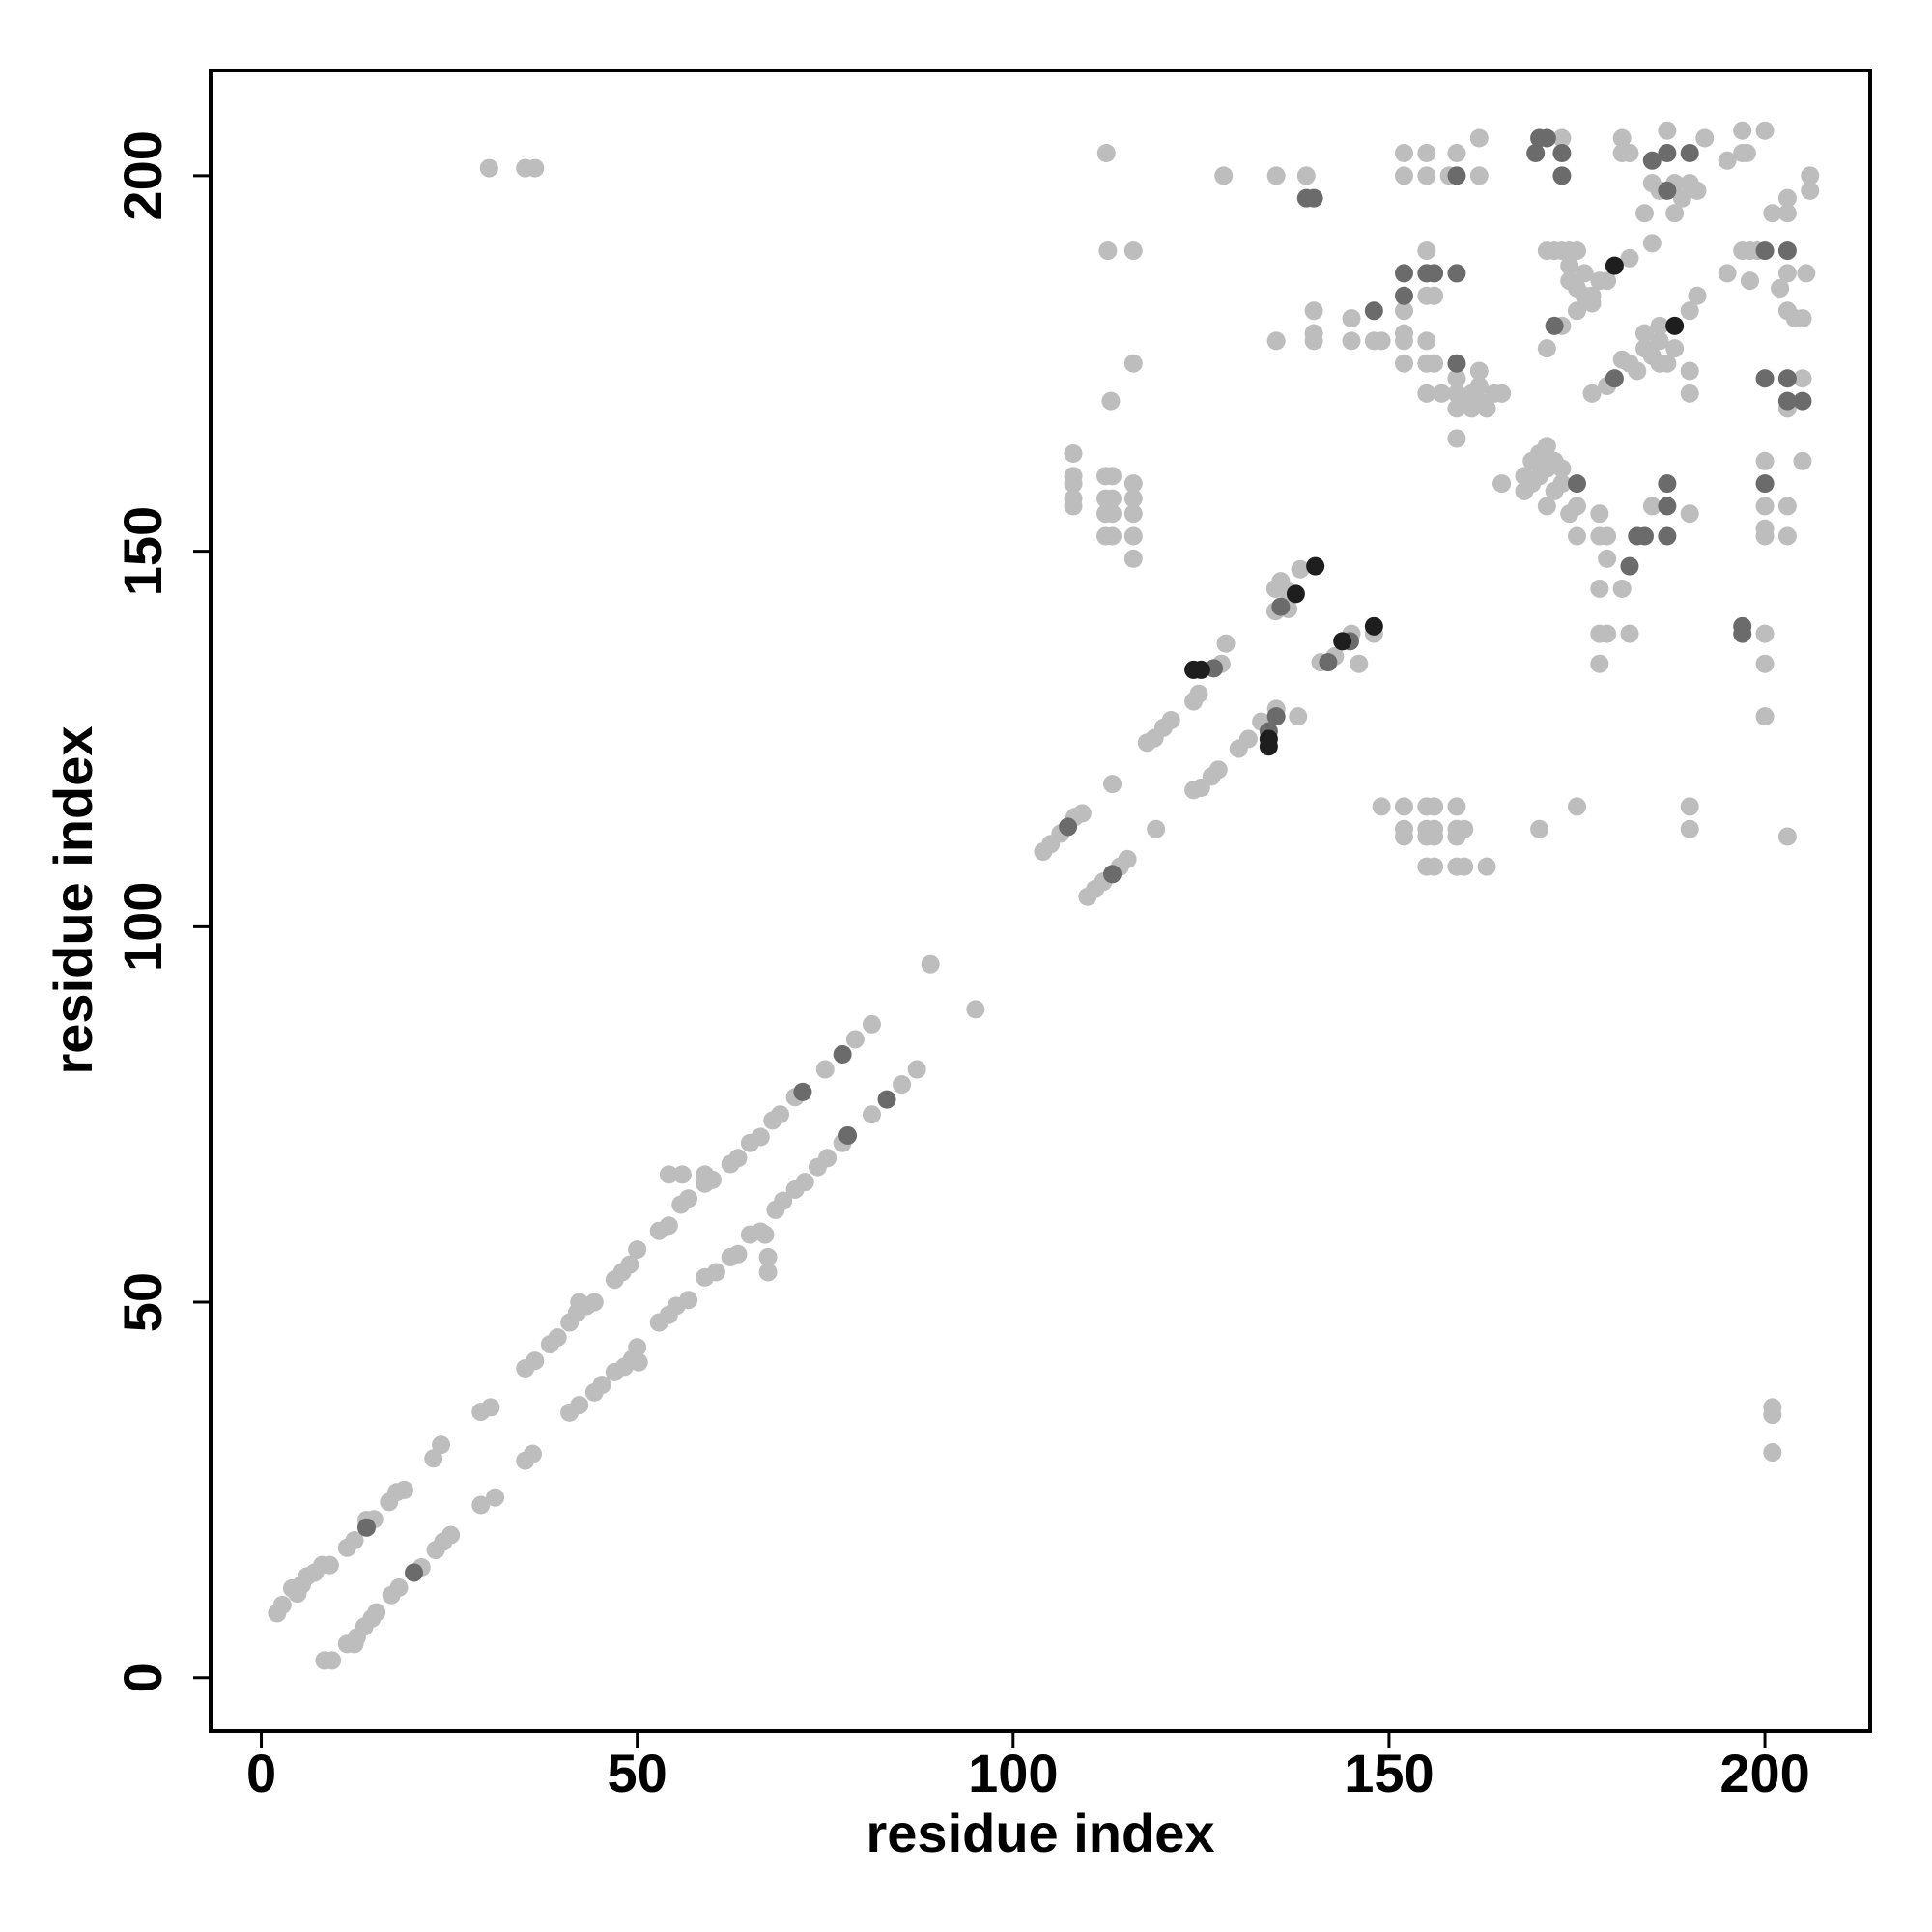 This screenshot has width=1932, height=1932. Describe the element at coordinates (1764, 1773) in the screenshot. I see `x-tick-label: 200` at that location.